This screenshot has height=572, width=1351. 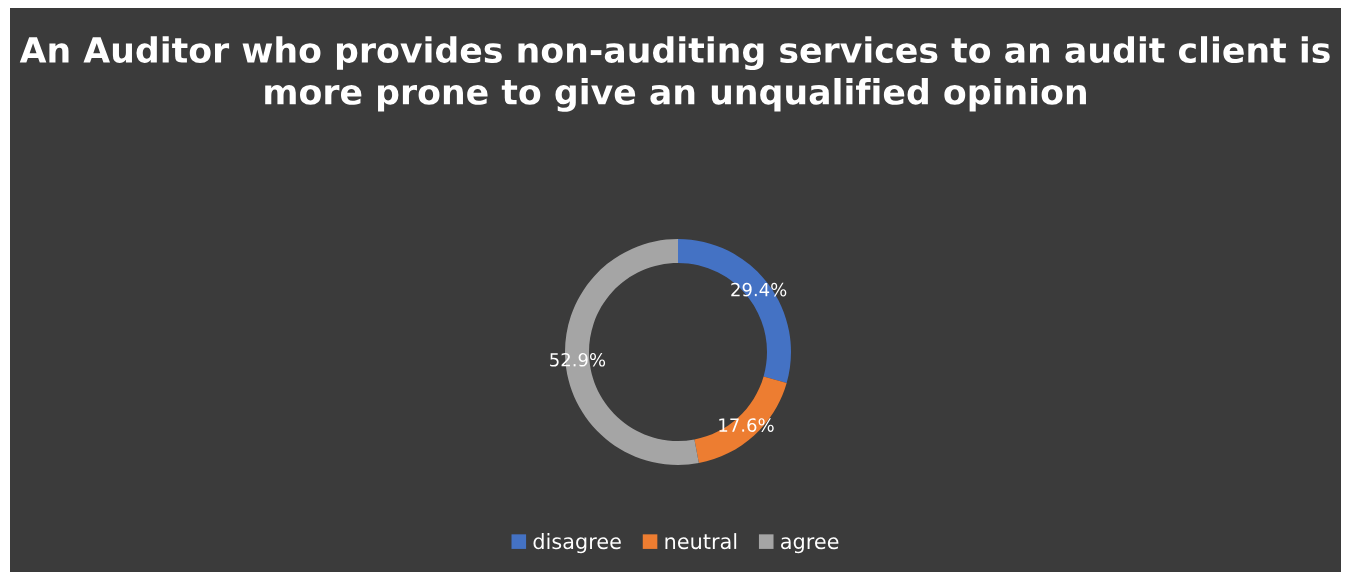 What do you see at coordinates (578, 359) in the screenshot?
I see `data-label: 52.9%` at bounding box center [578, 359].